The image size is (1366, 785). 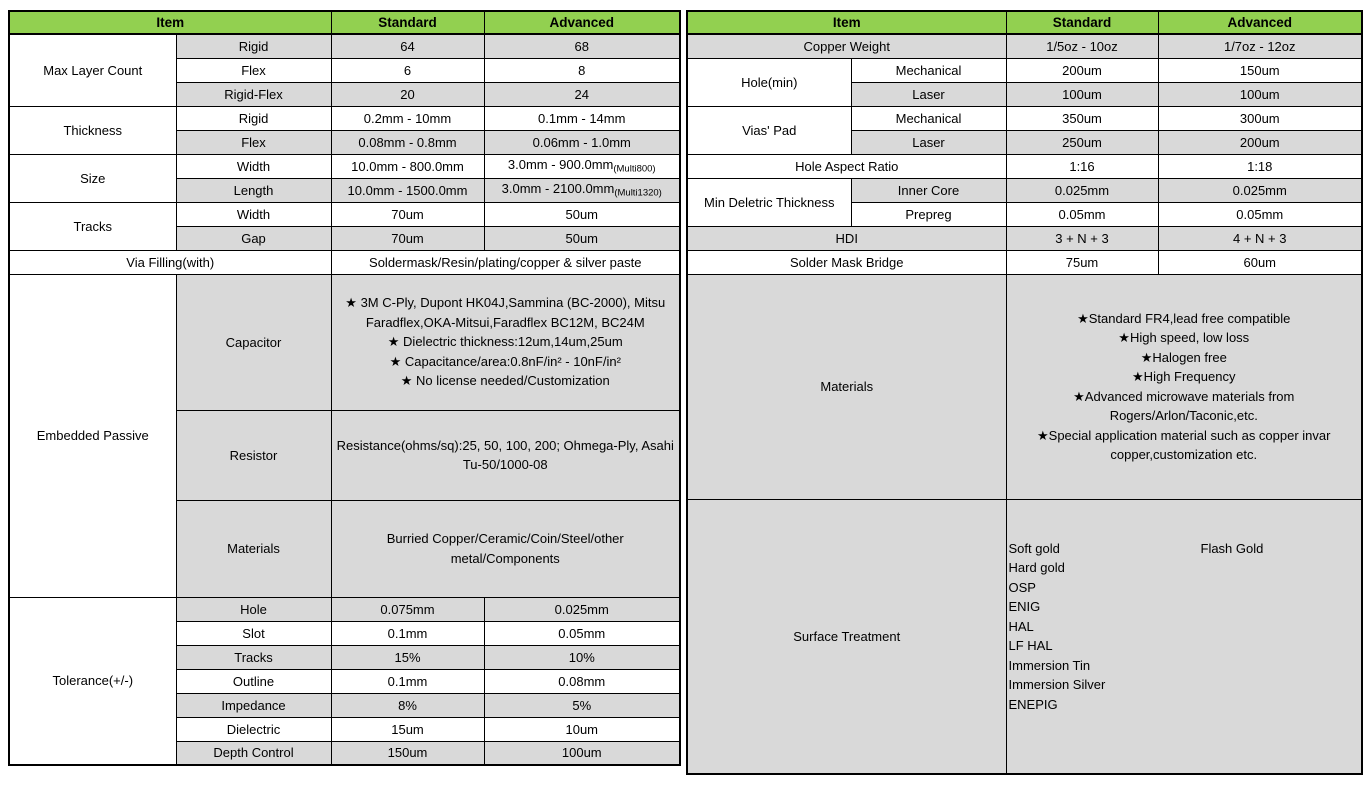 I want to click on standard-value-cell: 10.0mm - 1500.0mm, so click(x=407, y=190).